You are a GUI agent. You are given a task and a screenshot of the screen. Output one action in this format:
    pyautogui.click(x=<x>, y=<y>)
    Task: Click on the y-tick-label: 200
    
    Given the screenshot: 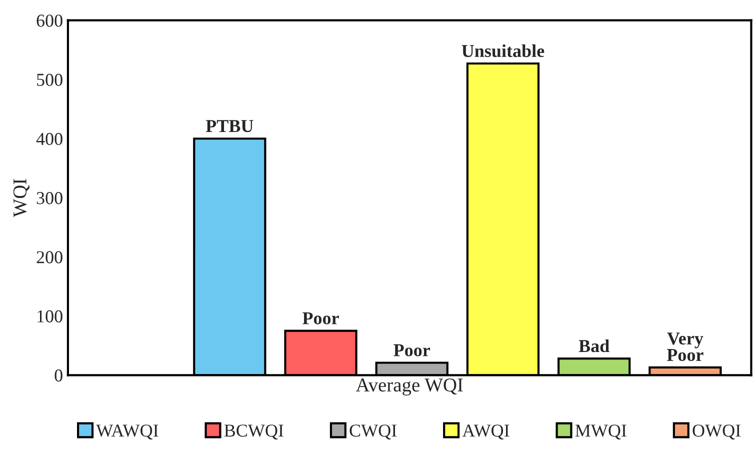 What is the action you would take?
    pyautogui.click(x=49, y=257)
    